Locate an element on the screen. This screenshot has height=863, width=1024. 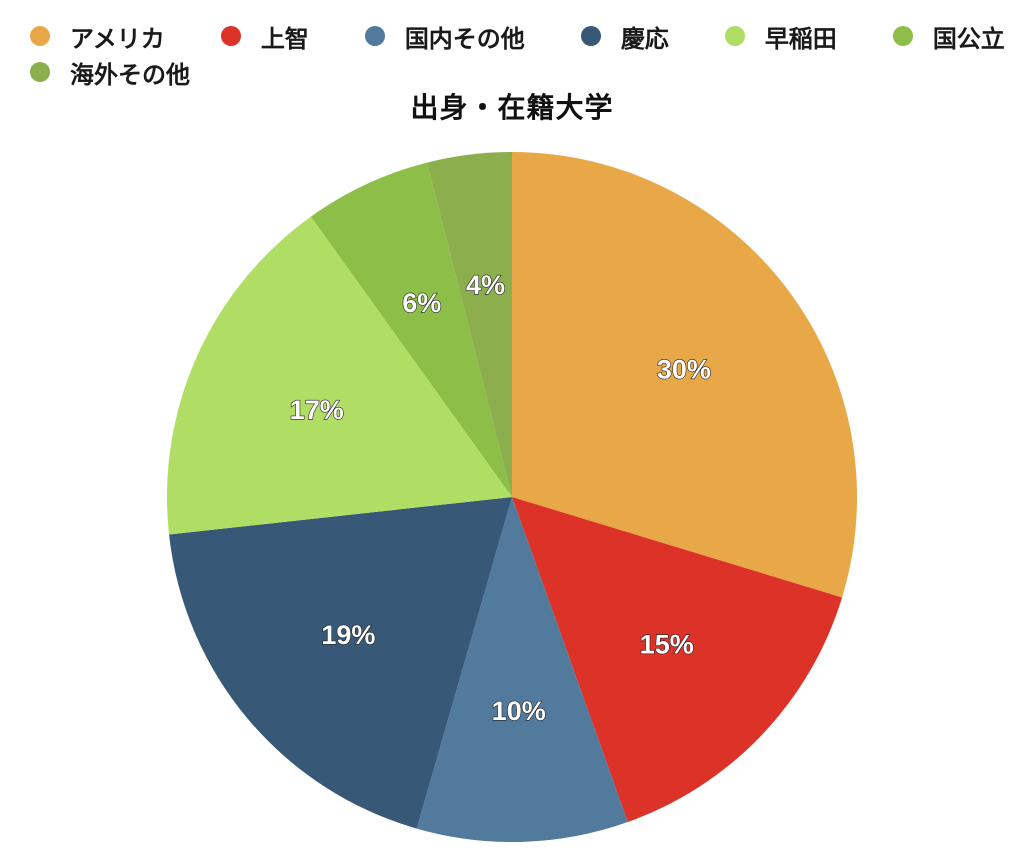
chart-title: 出身・在籍大学 is located at coordinates (512, 107).